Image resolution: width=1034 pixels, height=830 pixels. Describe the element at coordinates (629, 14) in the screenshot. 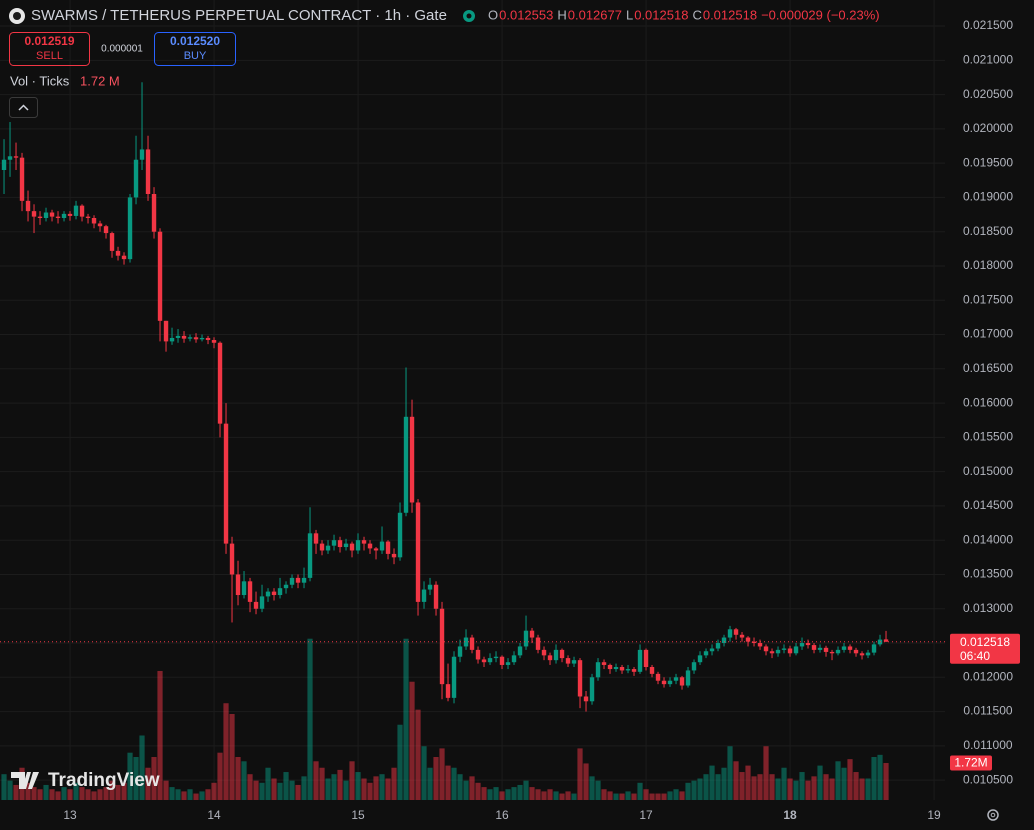

I see `ohlc-label: L` at that location.